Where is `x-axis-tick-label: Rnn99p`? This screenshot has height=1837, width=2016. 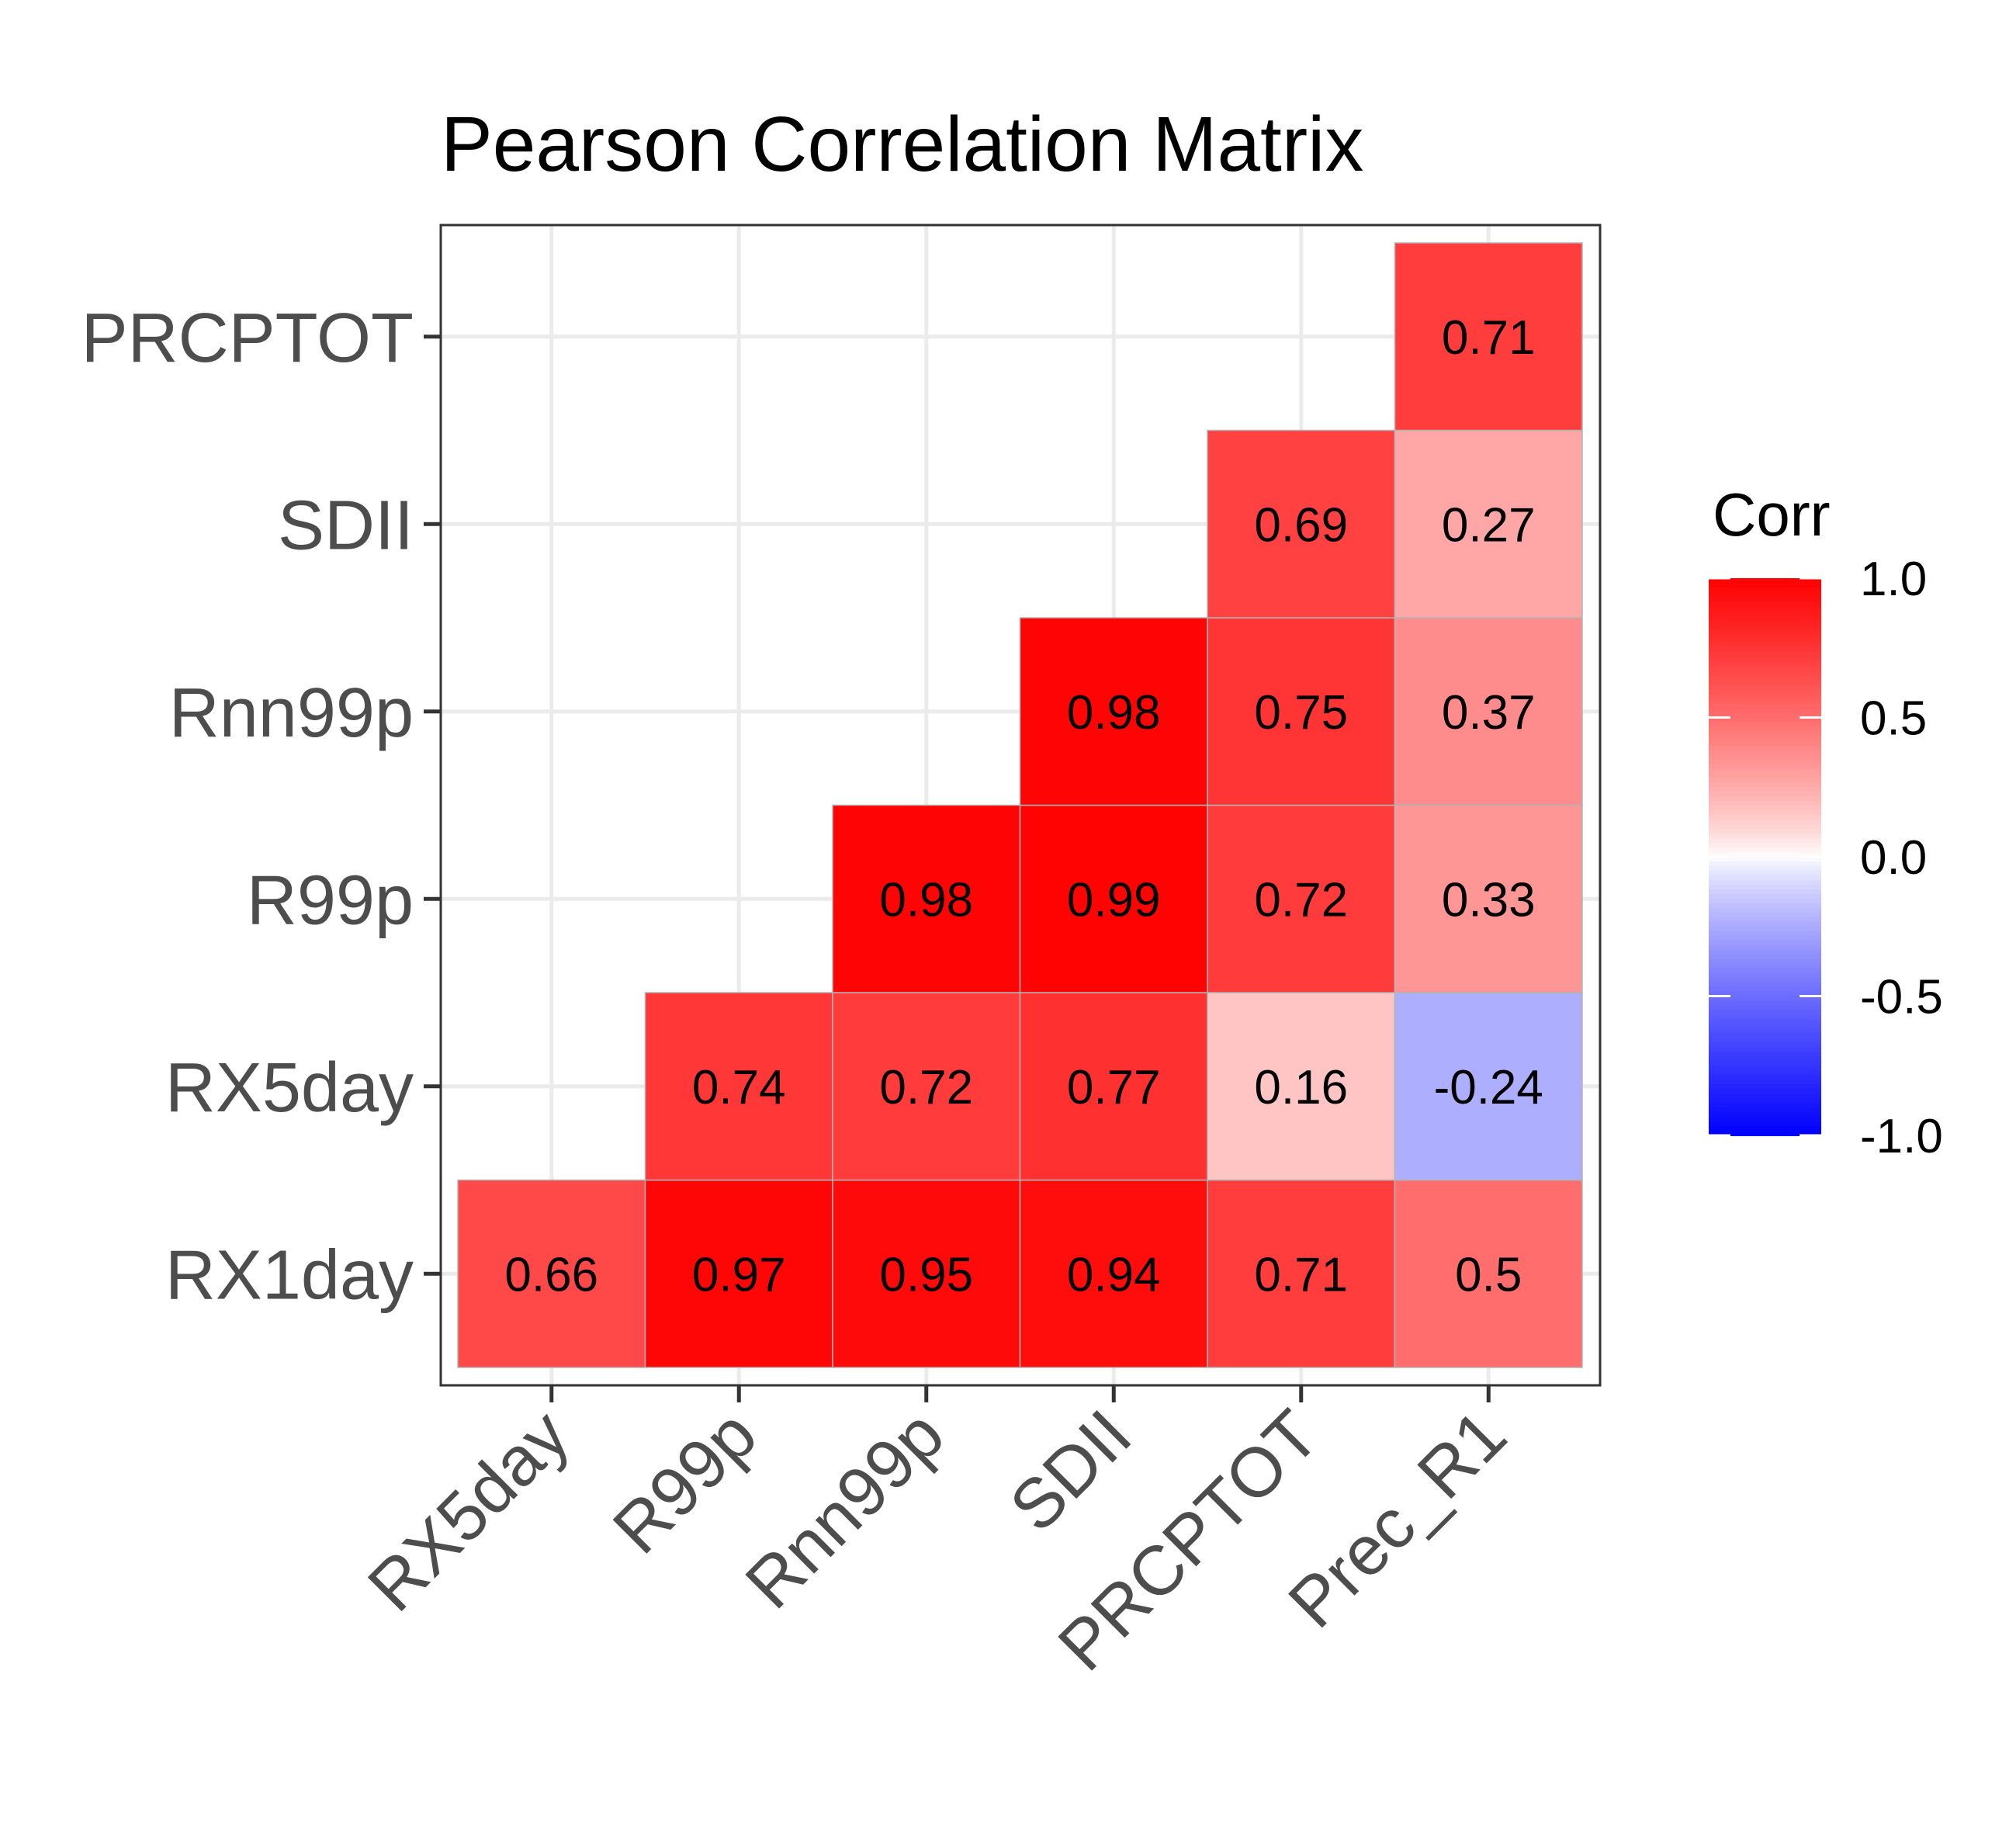 x-axis-tick-label: Rnn99p is located at coordinates (845, 1509).